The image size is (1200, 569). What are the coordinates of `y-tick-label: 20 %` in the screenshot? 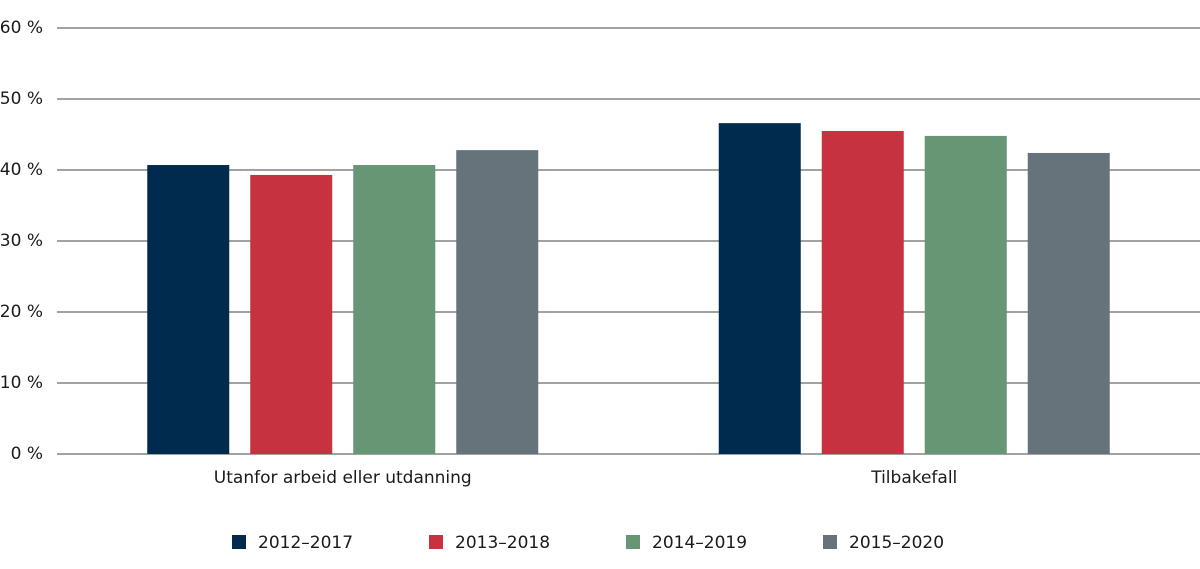 It's located at (21, 312).